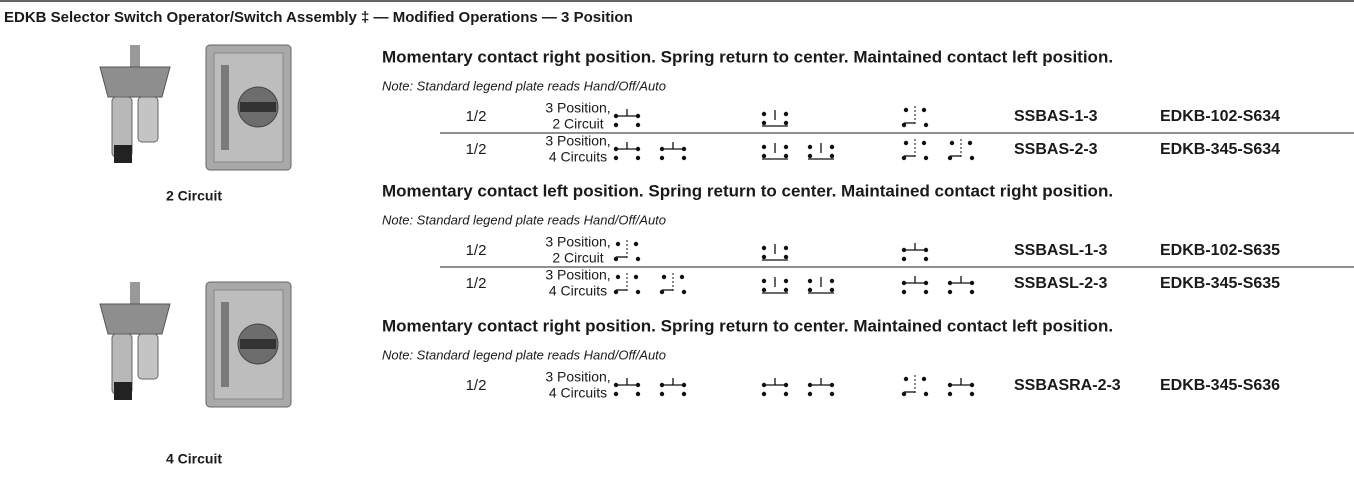 Image resolution: width=1354 pixels, height=478 pixels. I want to click on catalog-number: EDKB-345-S636, so click(1220, 385).